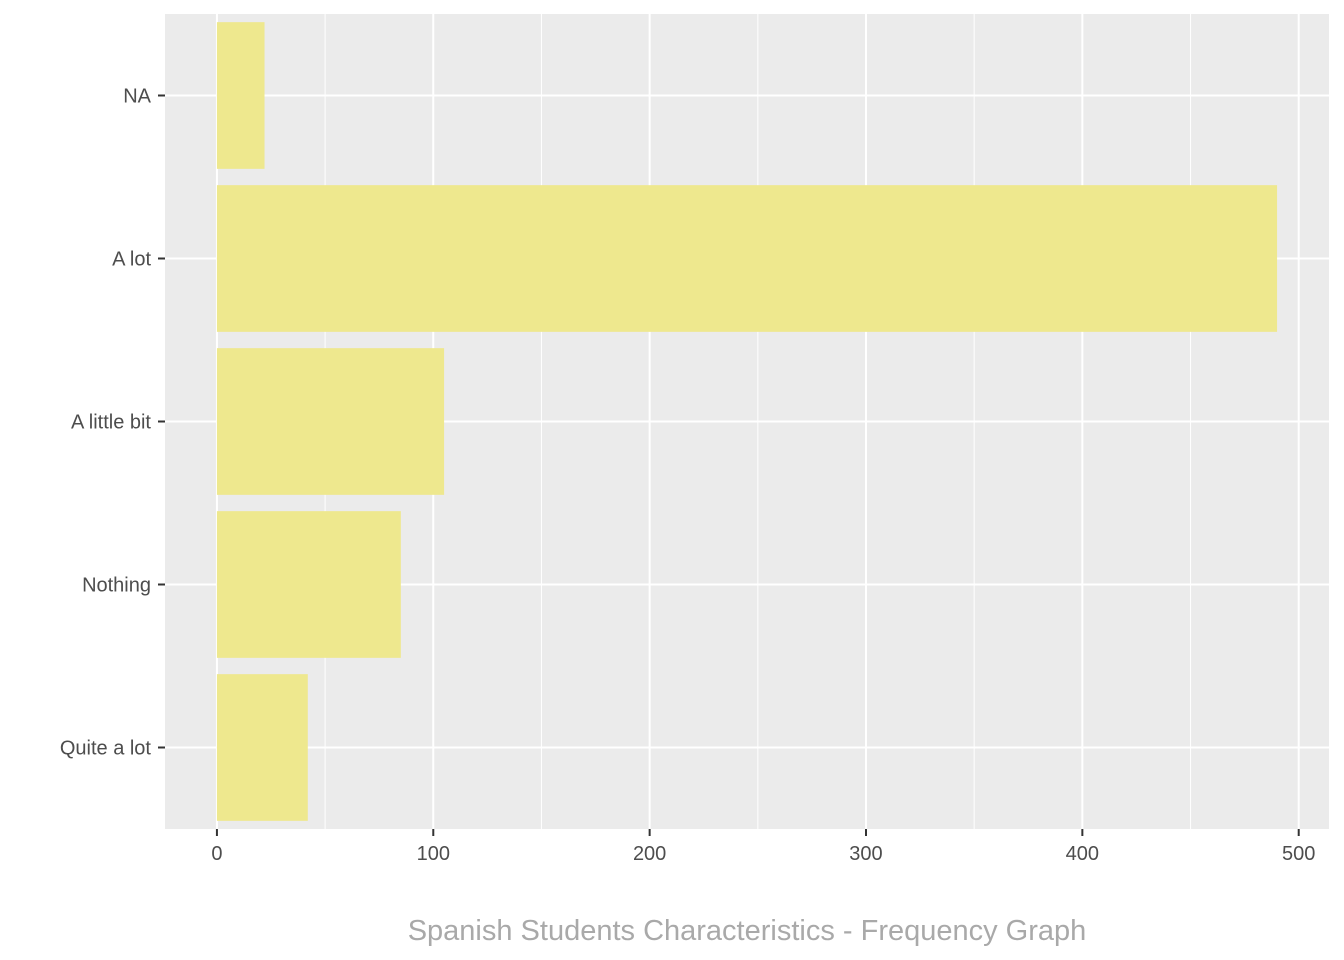  Describe the element at coordinates (433, 854) in the screenshot. I see `x-tick-label: 100` at that location.